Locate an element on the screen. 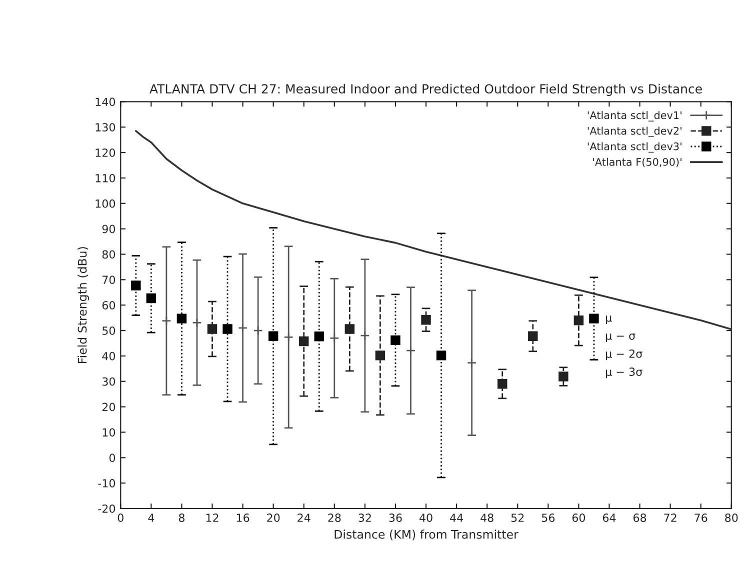  y-tick-label: 80 is located at coordinates (109, 254).